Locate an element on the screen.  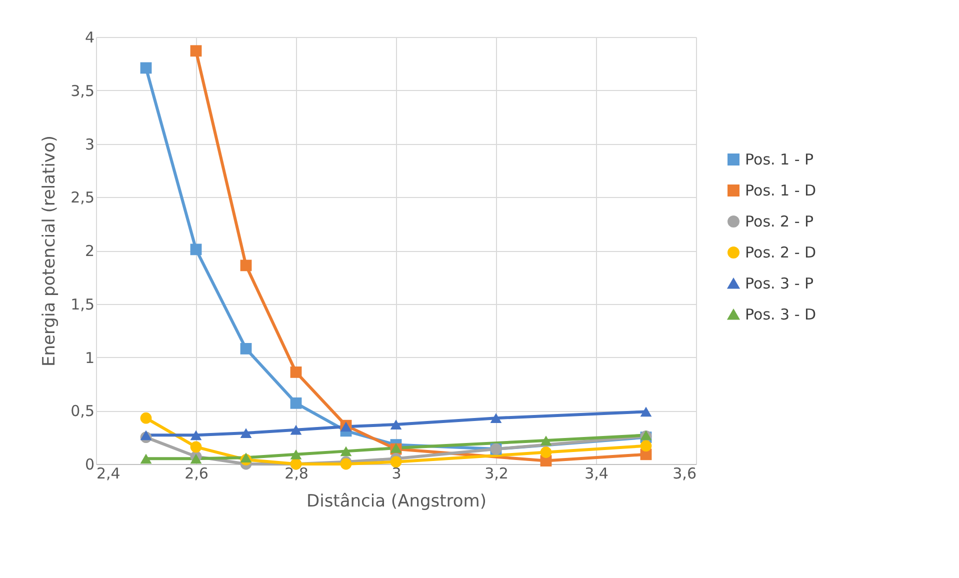
y-tick-label: 2,5 is located at coordinates (82, 197).